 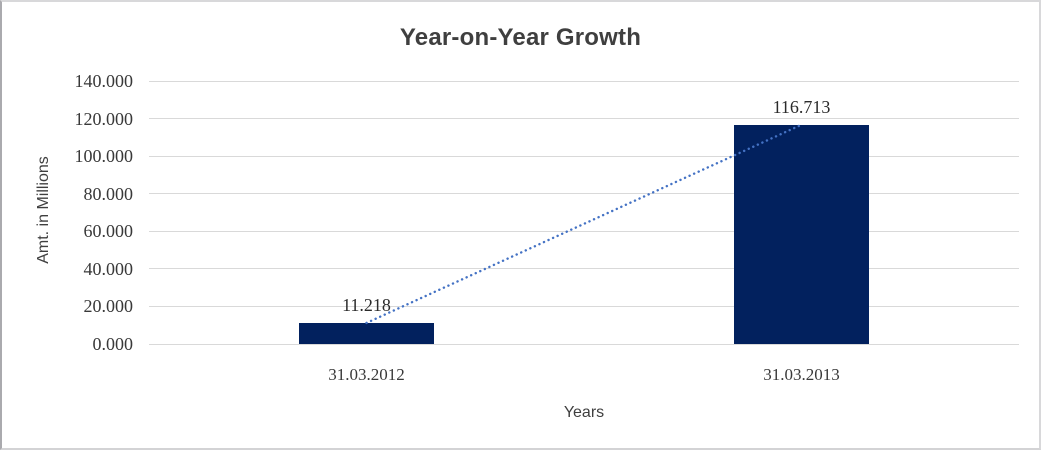 What do you see at coordinates (584, 412) in the screenshot?
I see `x-axis-title: Years` at bounding box center [584, 412].